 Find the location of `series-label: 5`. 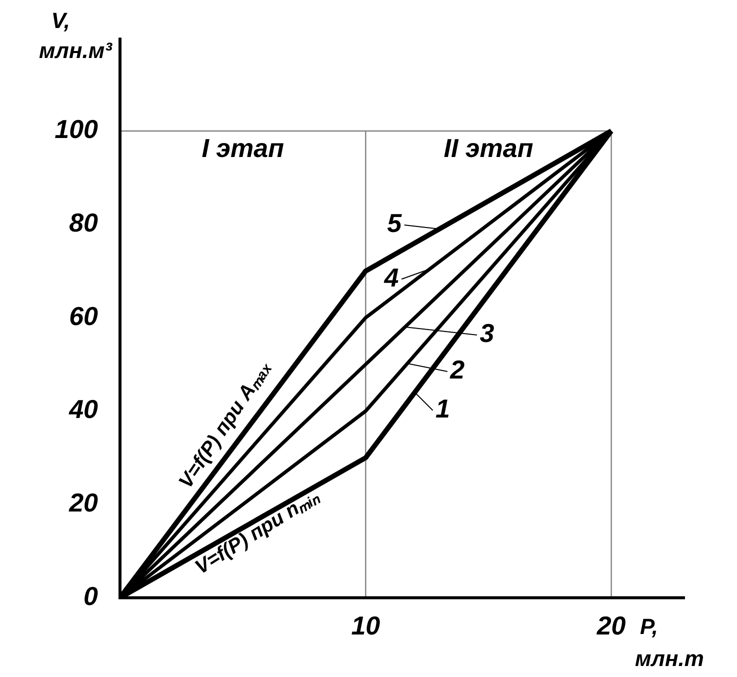

series-label: 5 is located at coordinates (394, 223).